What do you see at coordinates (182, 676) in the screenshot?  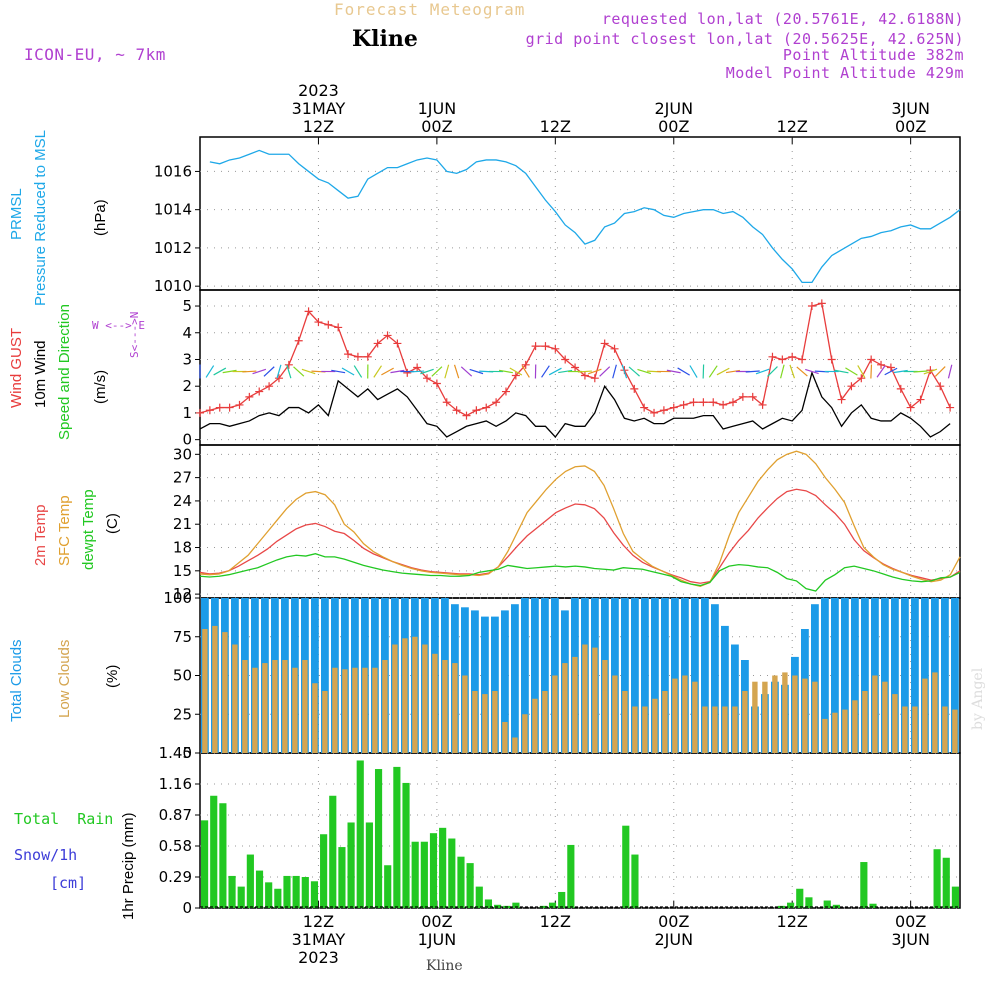 I see `ytick-label-clouds: 50` at bounding box center [182, 676].